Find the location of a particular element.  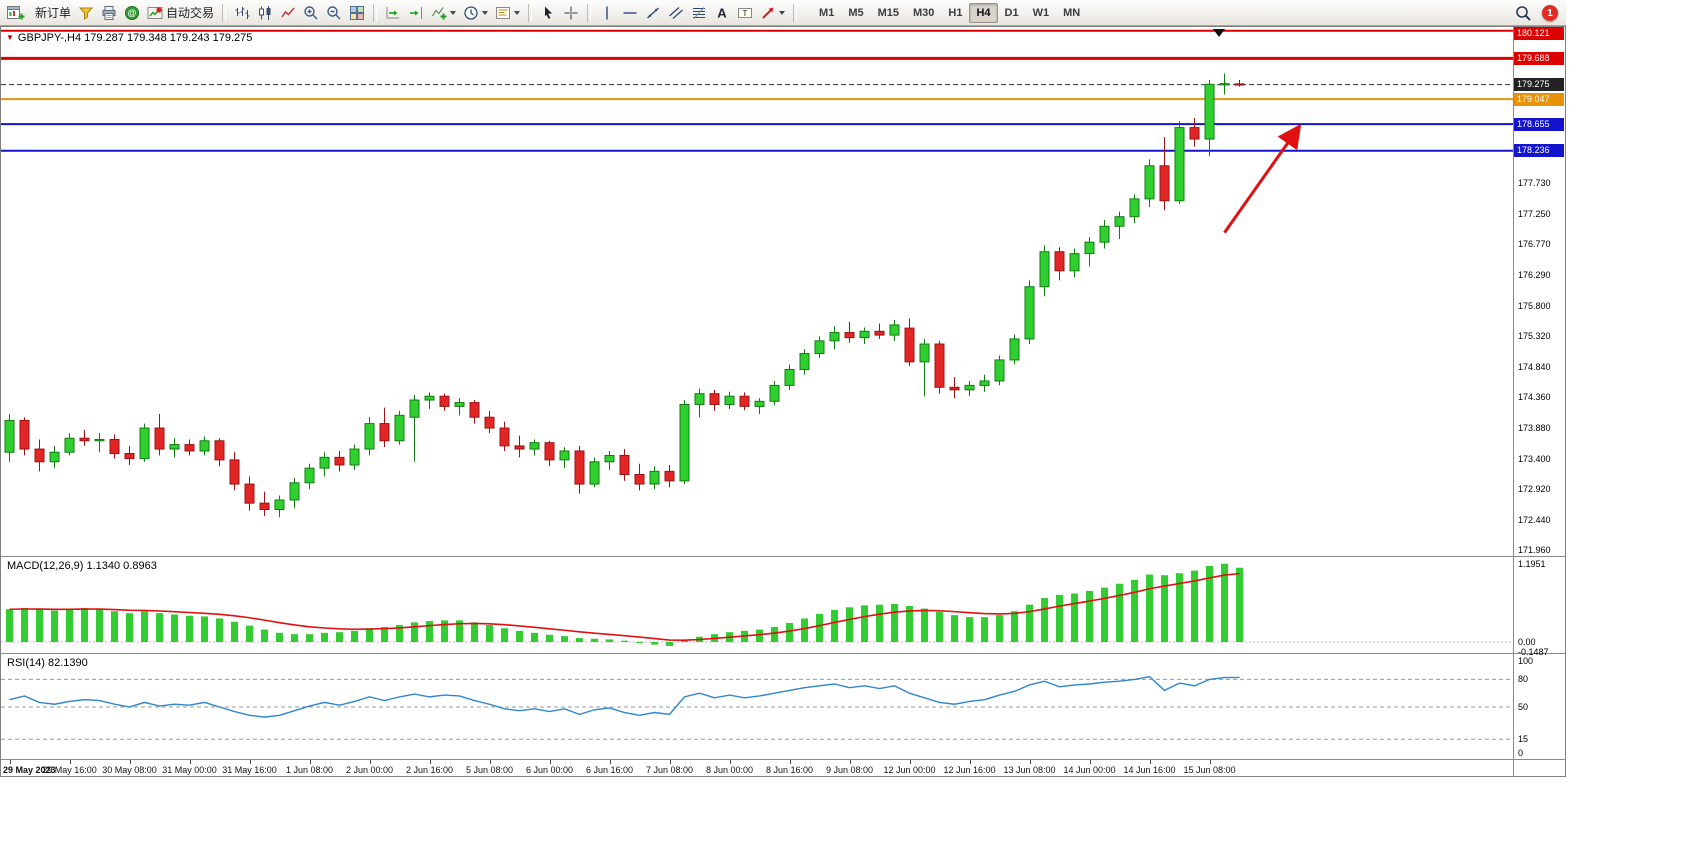

price-tick: 176.770 is located at coordinates (1534, 244).